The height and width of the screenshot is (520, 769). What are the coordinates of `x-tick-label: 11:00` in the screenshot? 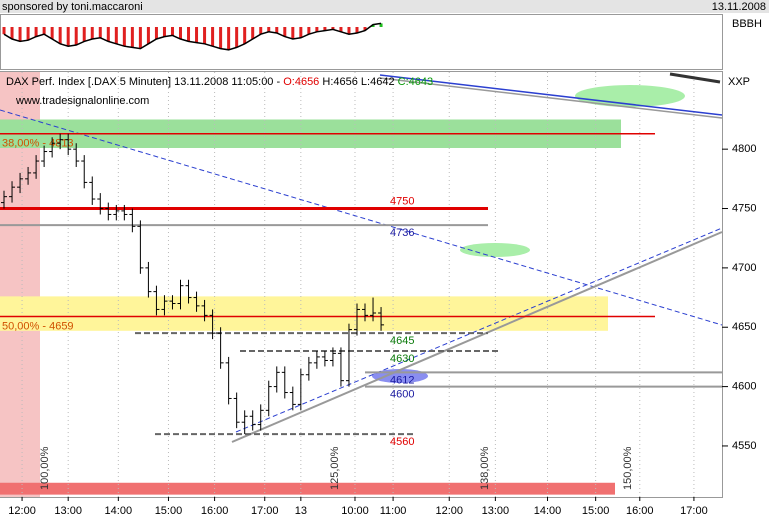 It's located at (393, 511).